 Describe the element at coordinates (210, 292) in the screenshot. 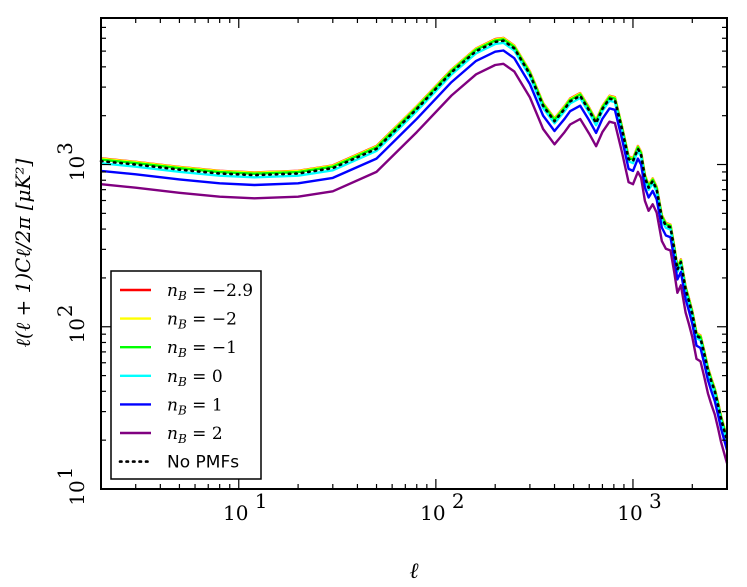

I see `legend-label-0: nB = −2.9` at that location.